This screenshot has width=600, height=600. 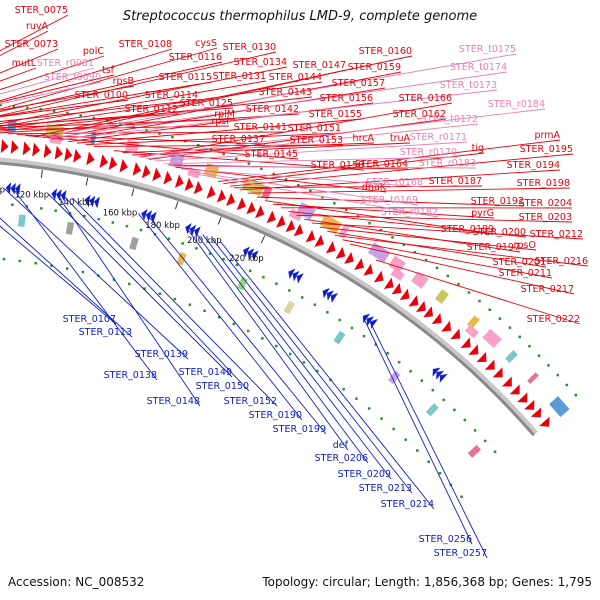 What do you see at coordinates (314, 128) in the screenshot?
I see `forward-gene-label: STER_0151` at bounding box center [314, 128].